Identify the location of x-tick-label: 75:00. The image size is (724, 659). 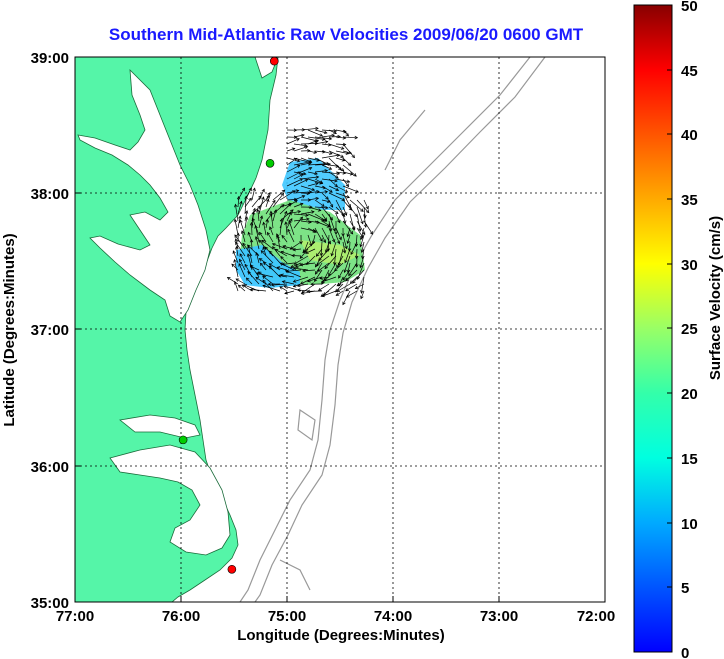
(287, 616).